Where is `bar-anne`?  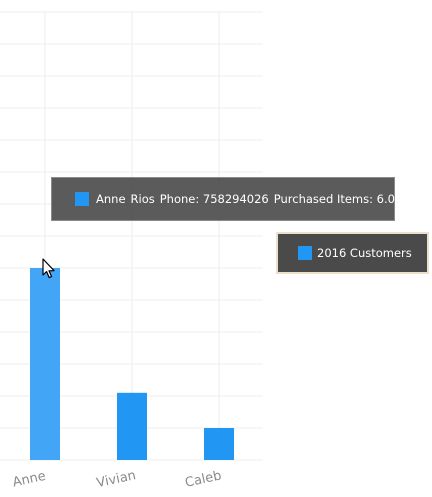 bar-anne is located at coordinates (45, 364).